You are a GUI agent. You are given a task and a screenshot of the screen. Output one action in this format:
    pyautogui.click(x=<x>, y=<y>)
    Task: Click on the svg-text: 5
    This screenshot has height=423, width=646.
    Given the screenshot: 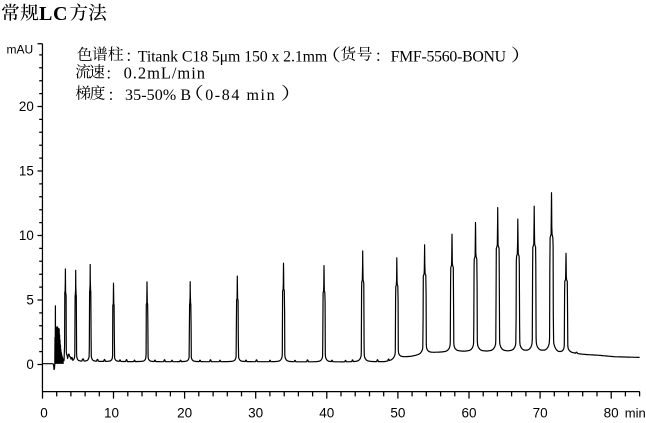 What is the action you would take?
    pyautogui.click(x=29, y=300)
    